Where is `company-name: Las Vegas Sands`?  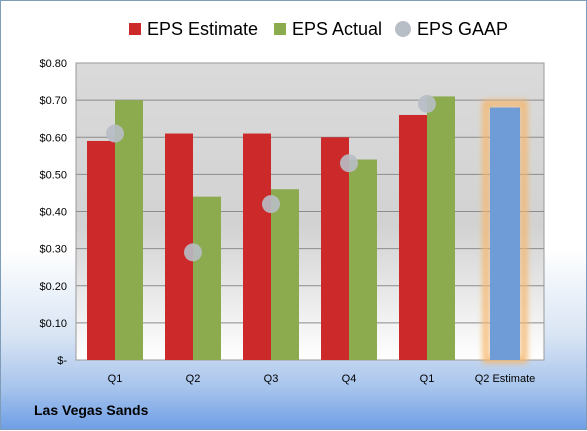
company-name: Las Vegas Sands is located at coordinates (91, 410).